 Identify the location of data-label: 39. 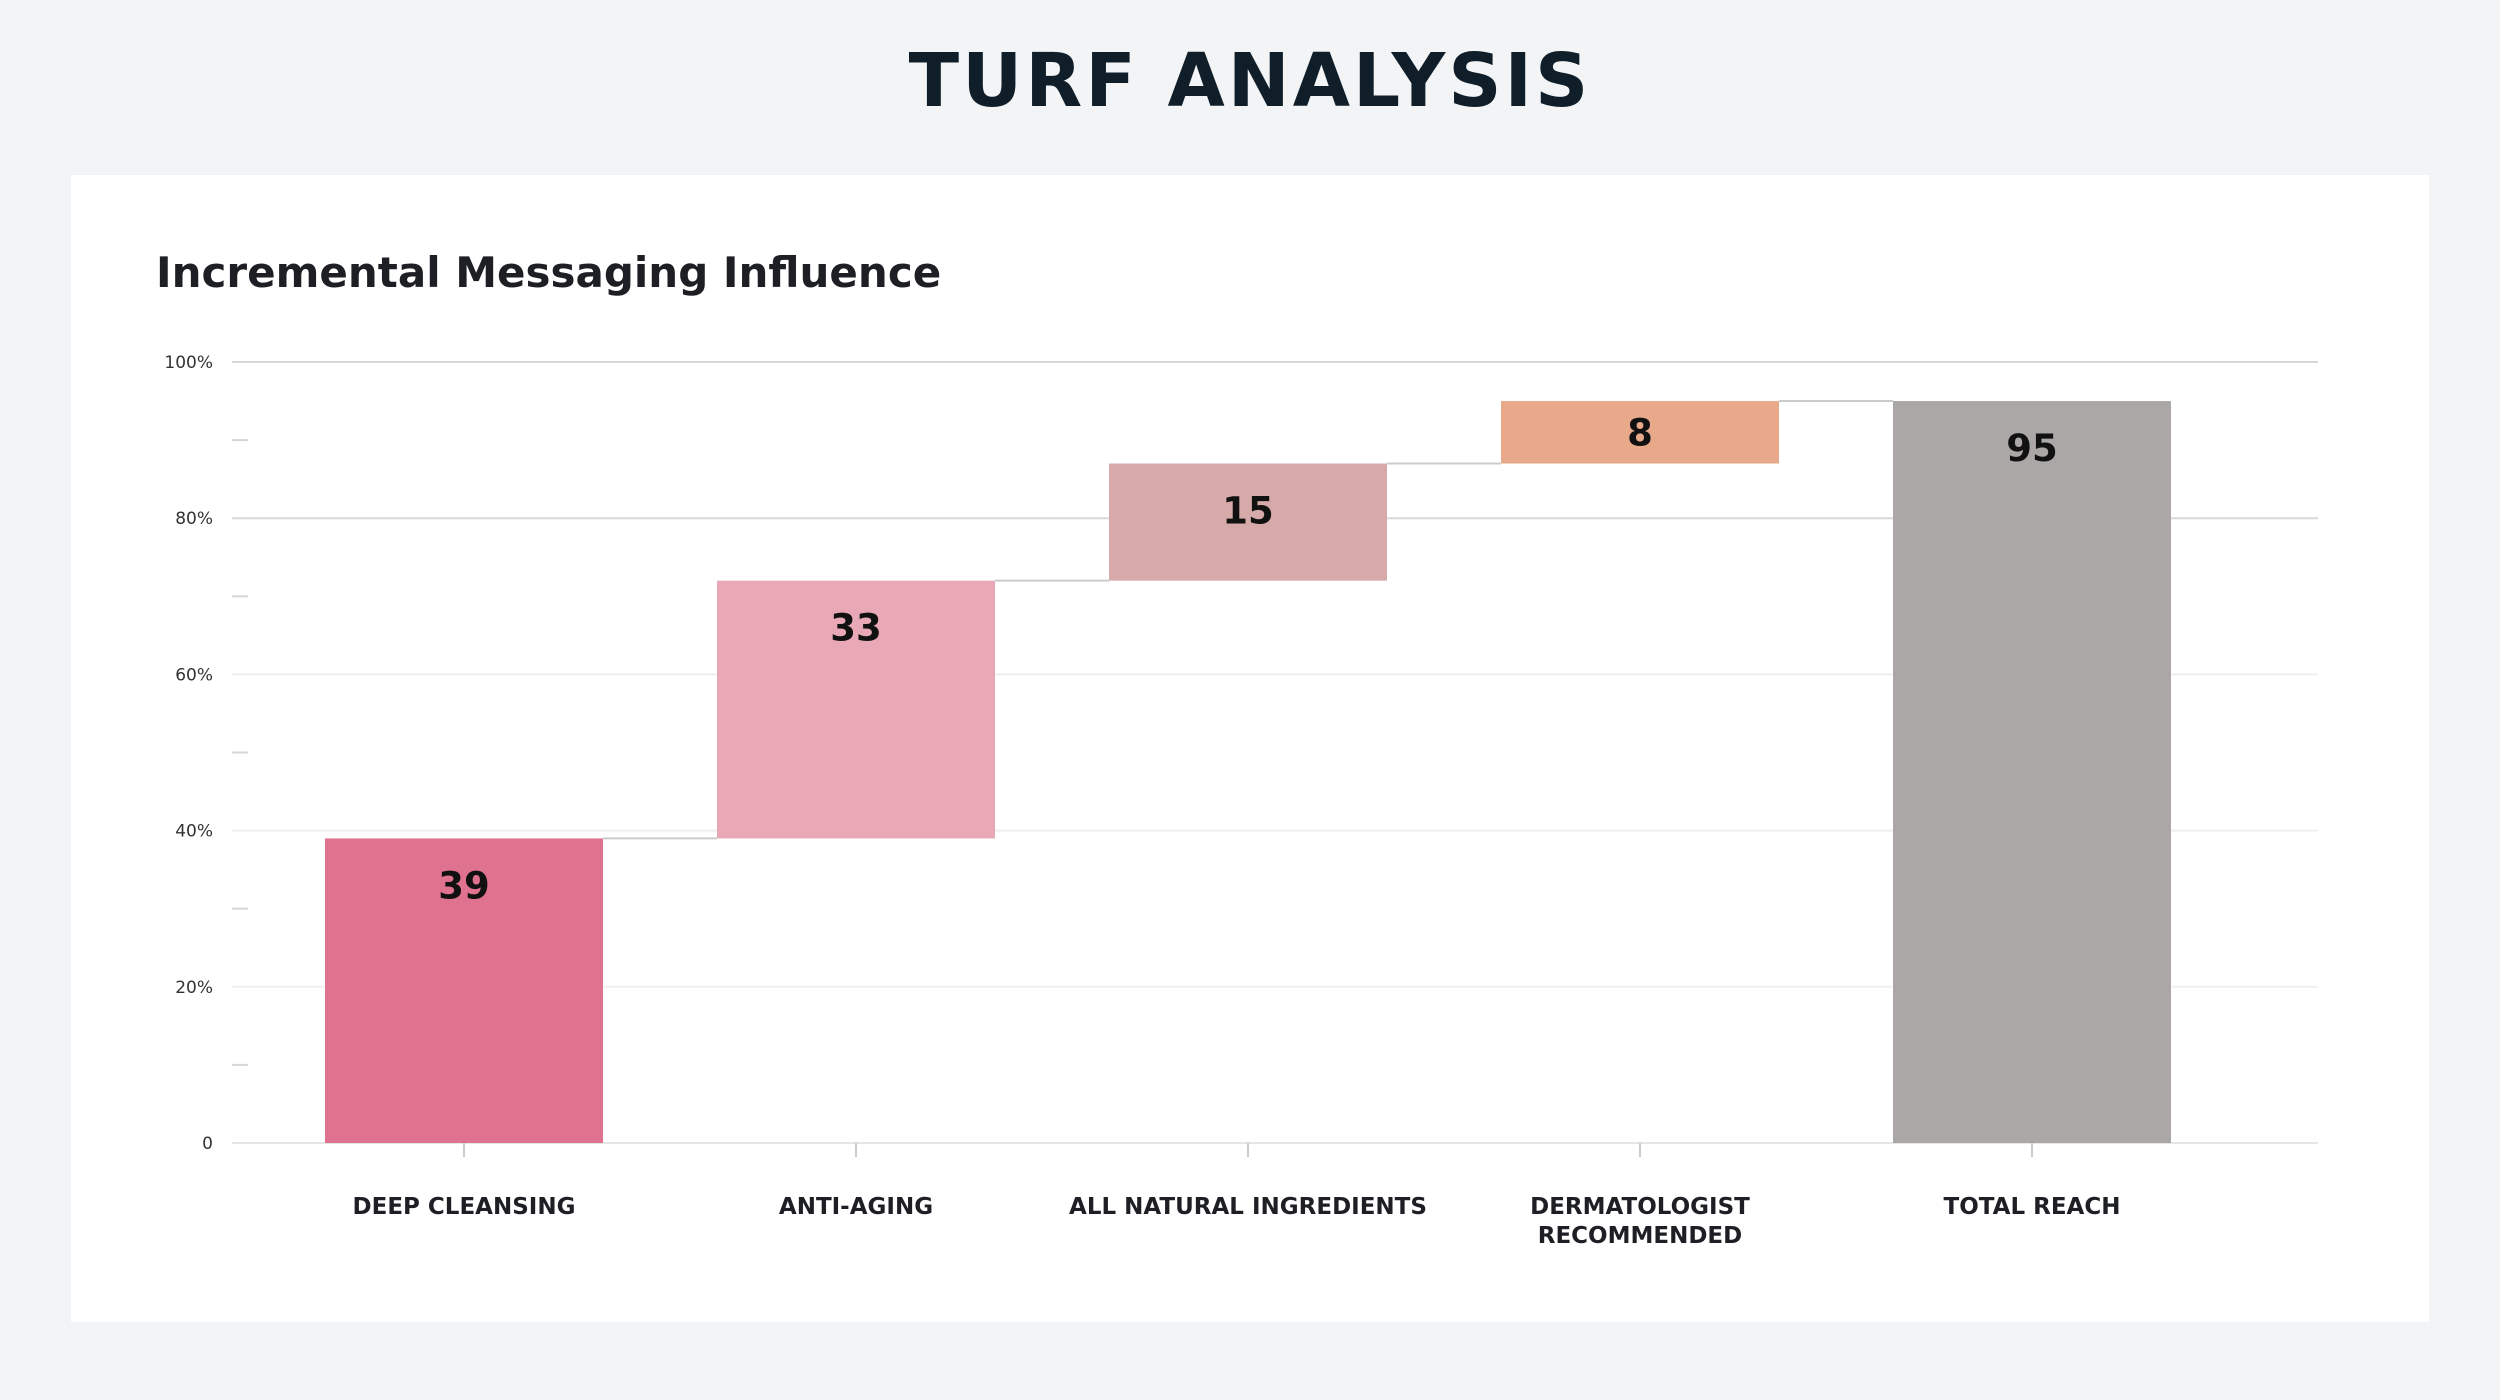
(464, 885).